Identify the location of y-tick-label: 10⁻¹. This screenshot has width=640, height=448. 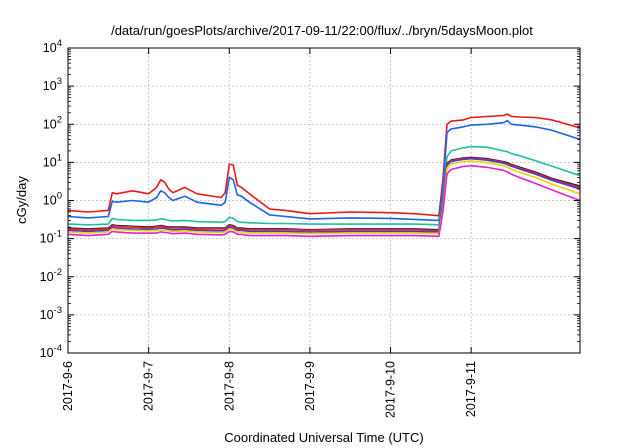
(51, 237).